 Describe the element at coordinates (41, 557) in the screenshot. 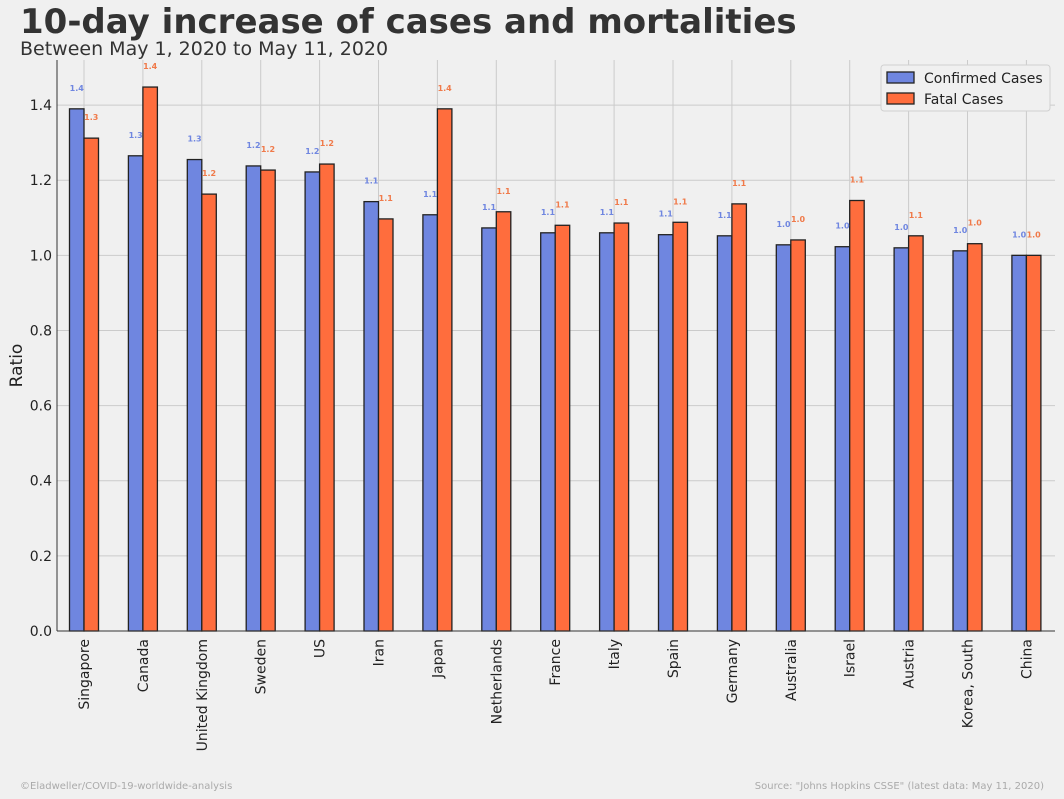

I see `y-tick-label: 0.2` at that location.